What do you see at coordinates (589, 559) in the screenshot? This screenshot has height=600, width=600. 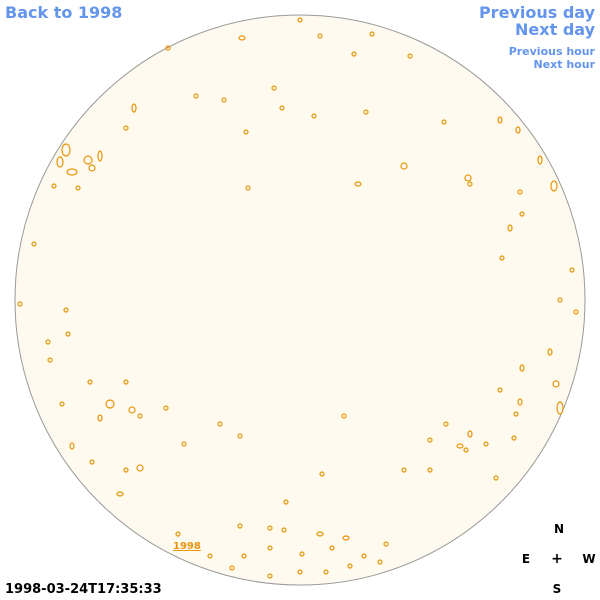 I see `compass-west-label: W` at bounding box center [589, 559].